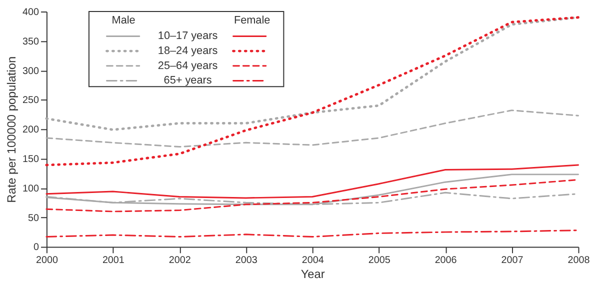 The height and width of the screenshot is (282, 600). I want to click on annotation: Male, so click(124, 20).